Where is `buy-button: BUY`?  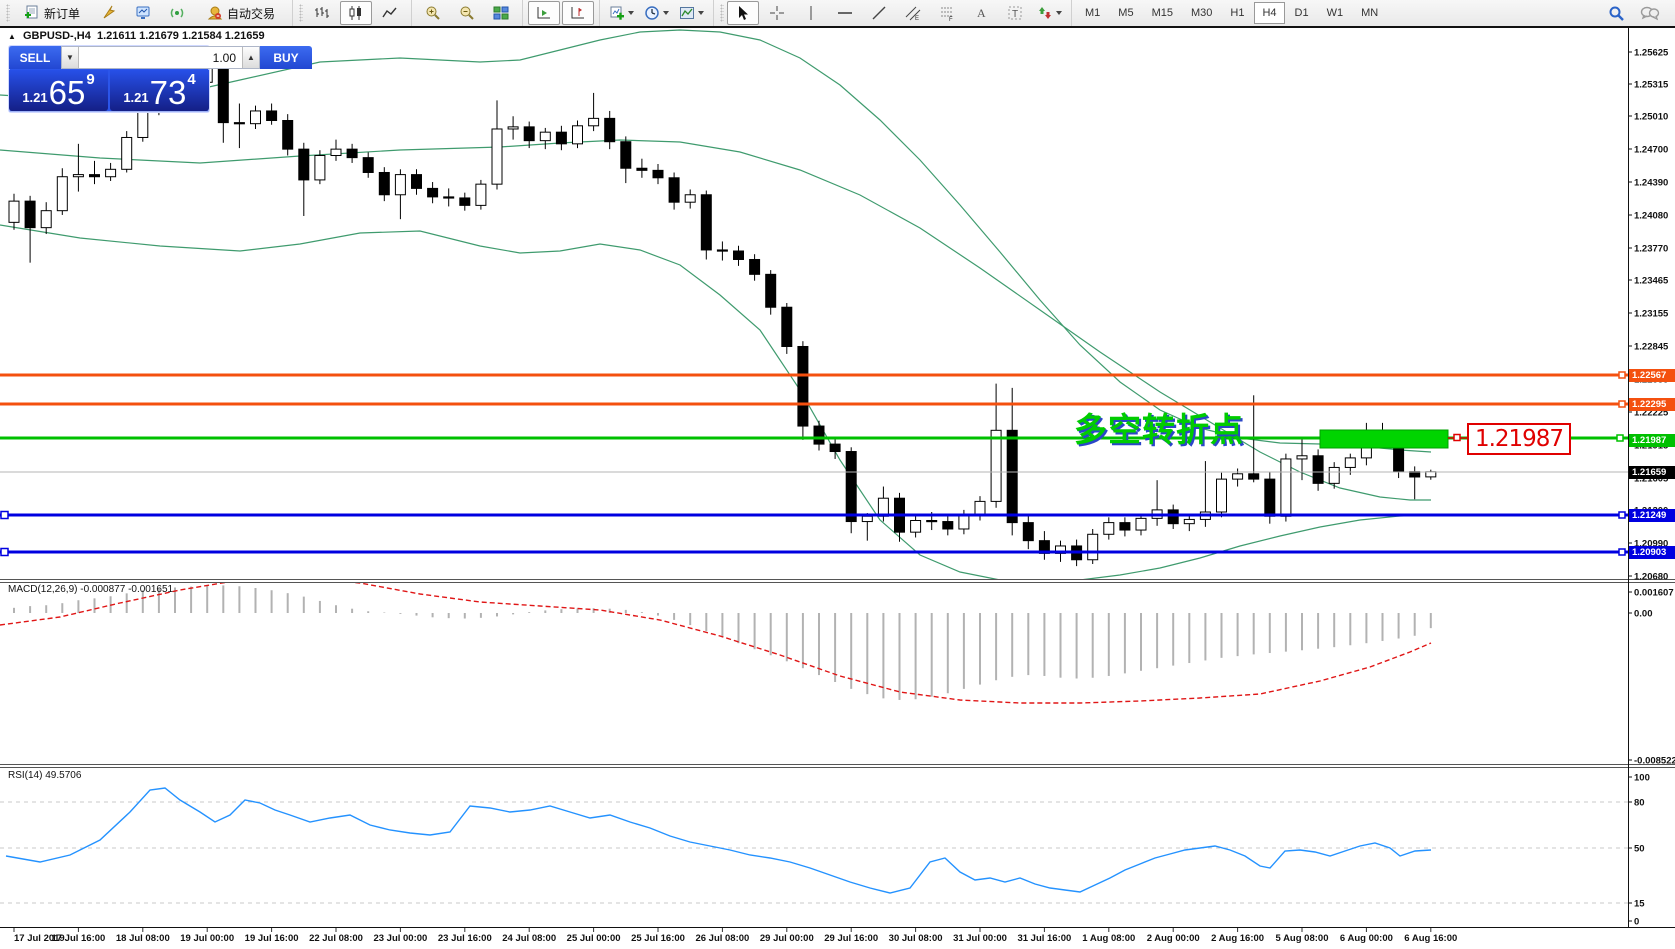 buy-button: BUY is located at coordinates (286, 57).